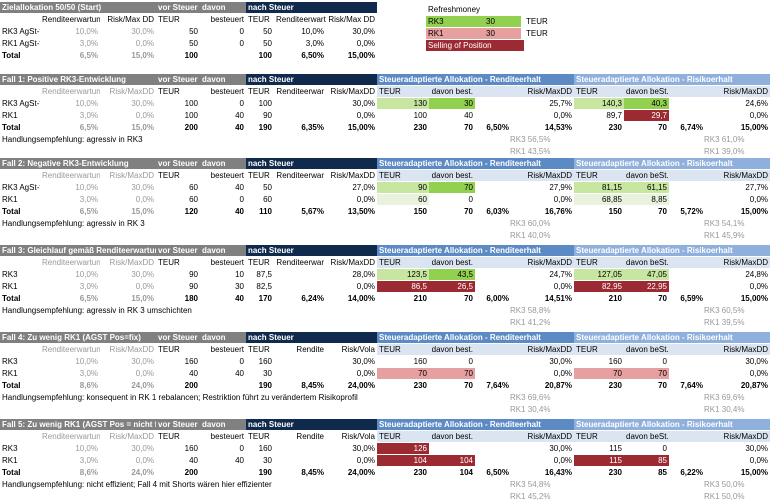 The image size is (770, 504). I want to click on allocation-pct-a: RK1 43,5%, so click(530, 151).